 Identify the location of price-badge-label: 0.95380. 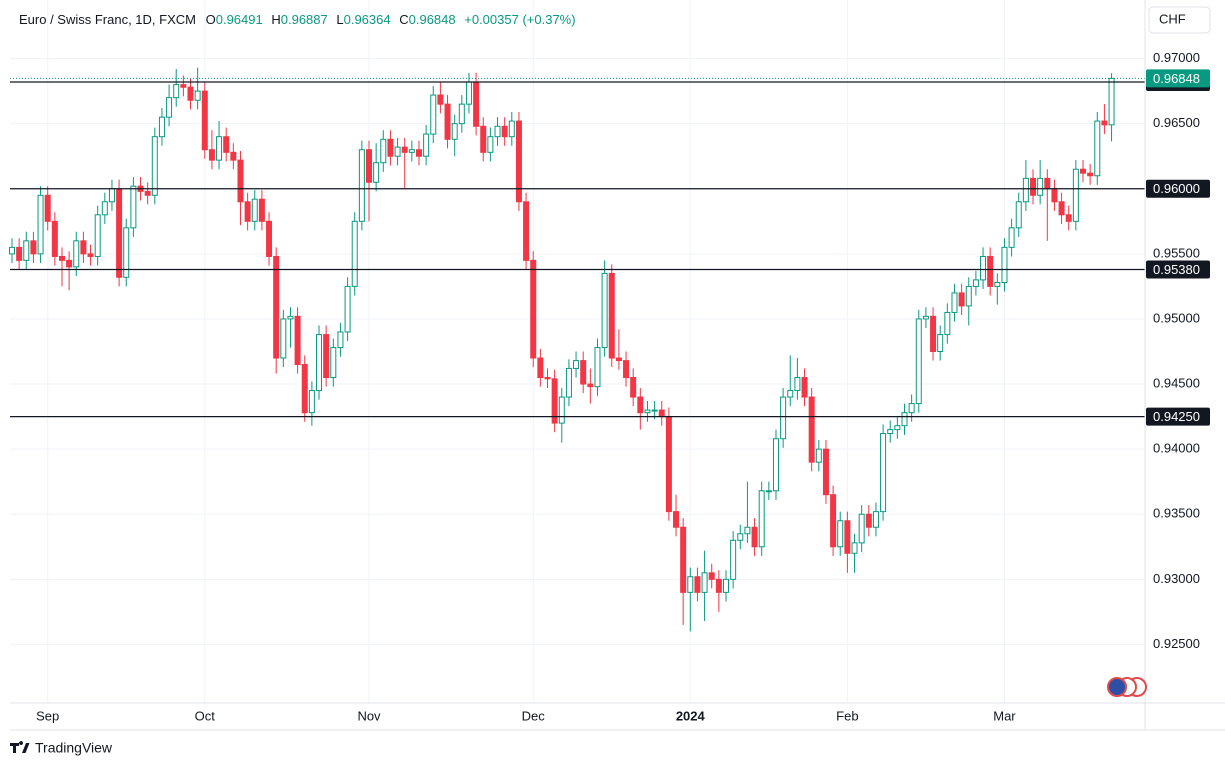
(1176, 269).